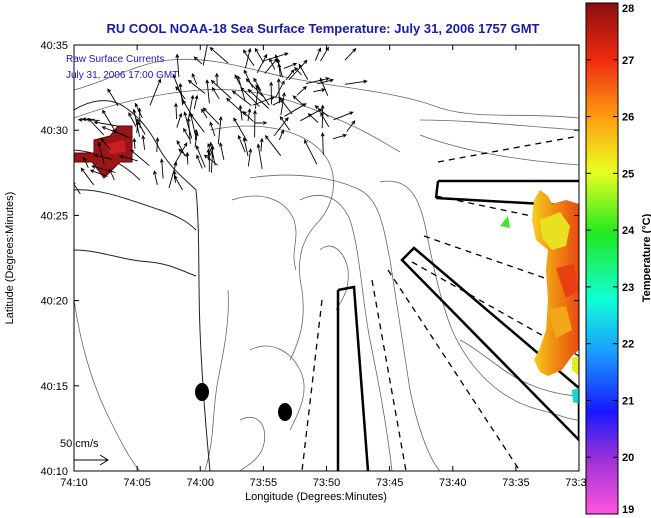 The width and height of the screenshot is (651, 518). What do you see at coordinates (316, 497) in the screenshot?
I see `x-axis-label: Longitude (Degrees:Minutes)` at bounding box center [316, 497].